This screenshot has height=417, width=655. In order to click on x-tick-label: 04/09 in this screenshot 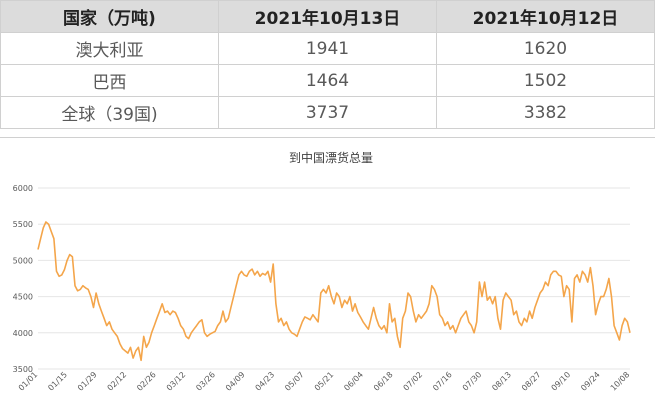, I will do `click(235, 381)`.